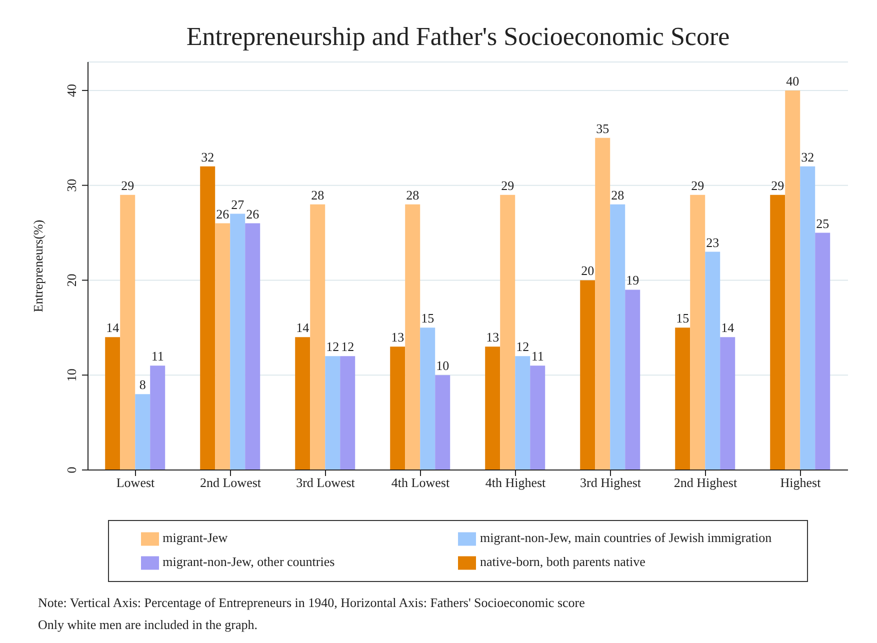 Image resolution: width=877 pixels, height=643 pixels. What do you see at coordinates (626, 537) in the screenshot?
I see `legend-label: migrant-non-Jew, main countries of Jewish immigration` at bounding box center [626, 537].